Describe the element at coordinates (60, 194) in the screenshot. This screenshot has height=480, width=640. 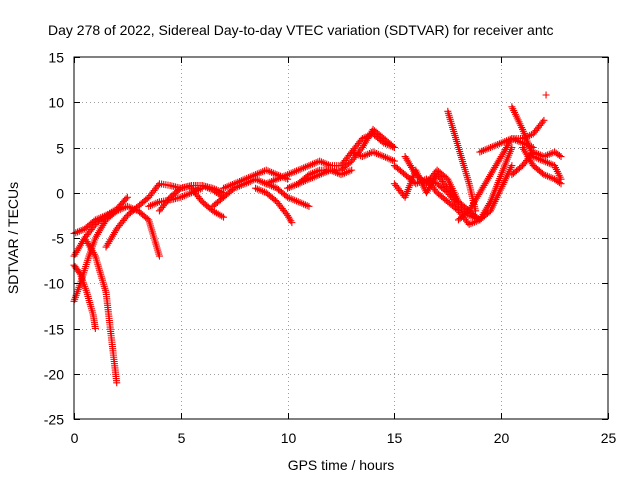
I see `y-tick-label: 0` at that location.